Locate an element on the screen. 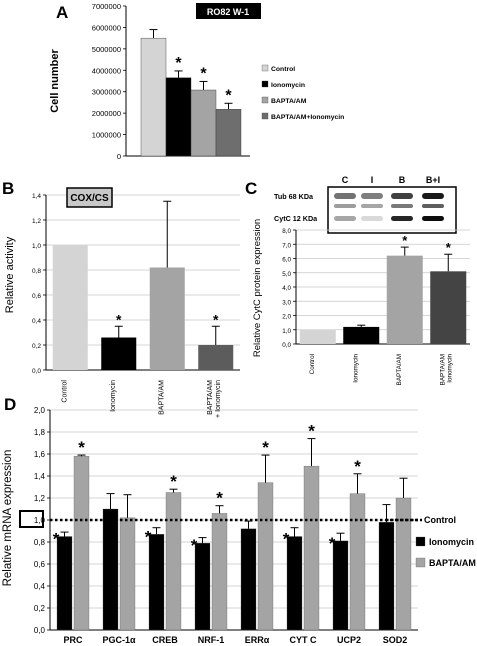 The image size is (477, 646). panel-b-y-tick-label: 0,0 is located at coordinates (36, 371).